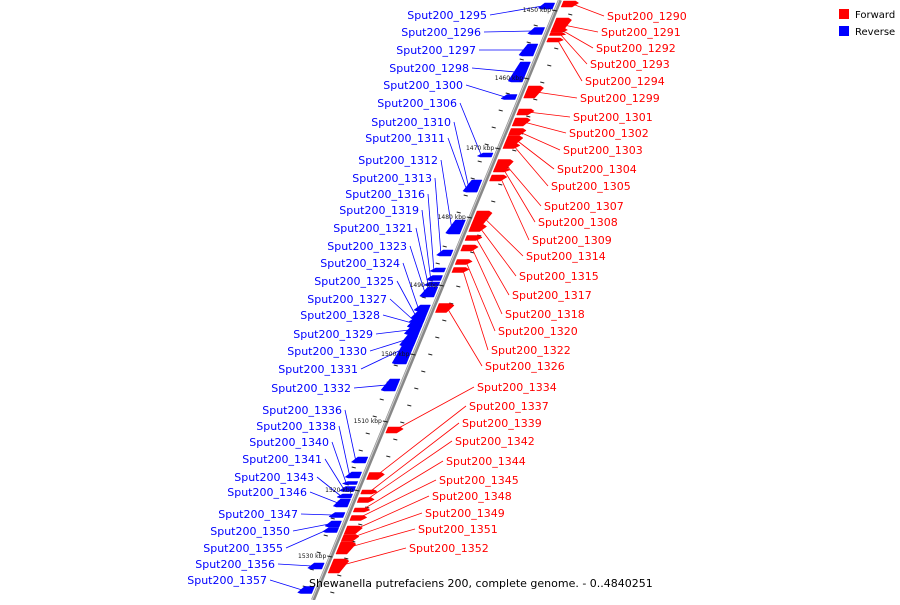 The image size is (900, 605). Describe the element at coordinates (517, 387) in the screenshot. I see `forward-gene-label: Sput200_1334` at that location.